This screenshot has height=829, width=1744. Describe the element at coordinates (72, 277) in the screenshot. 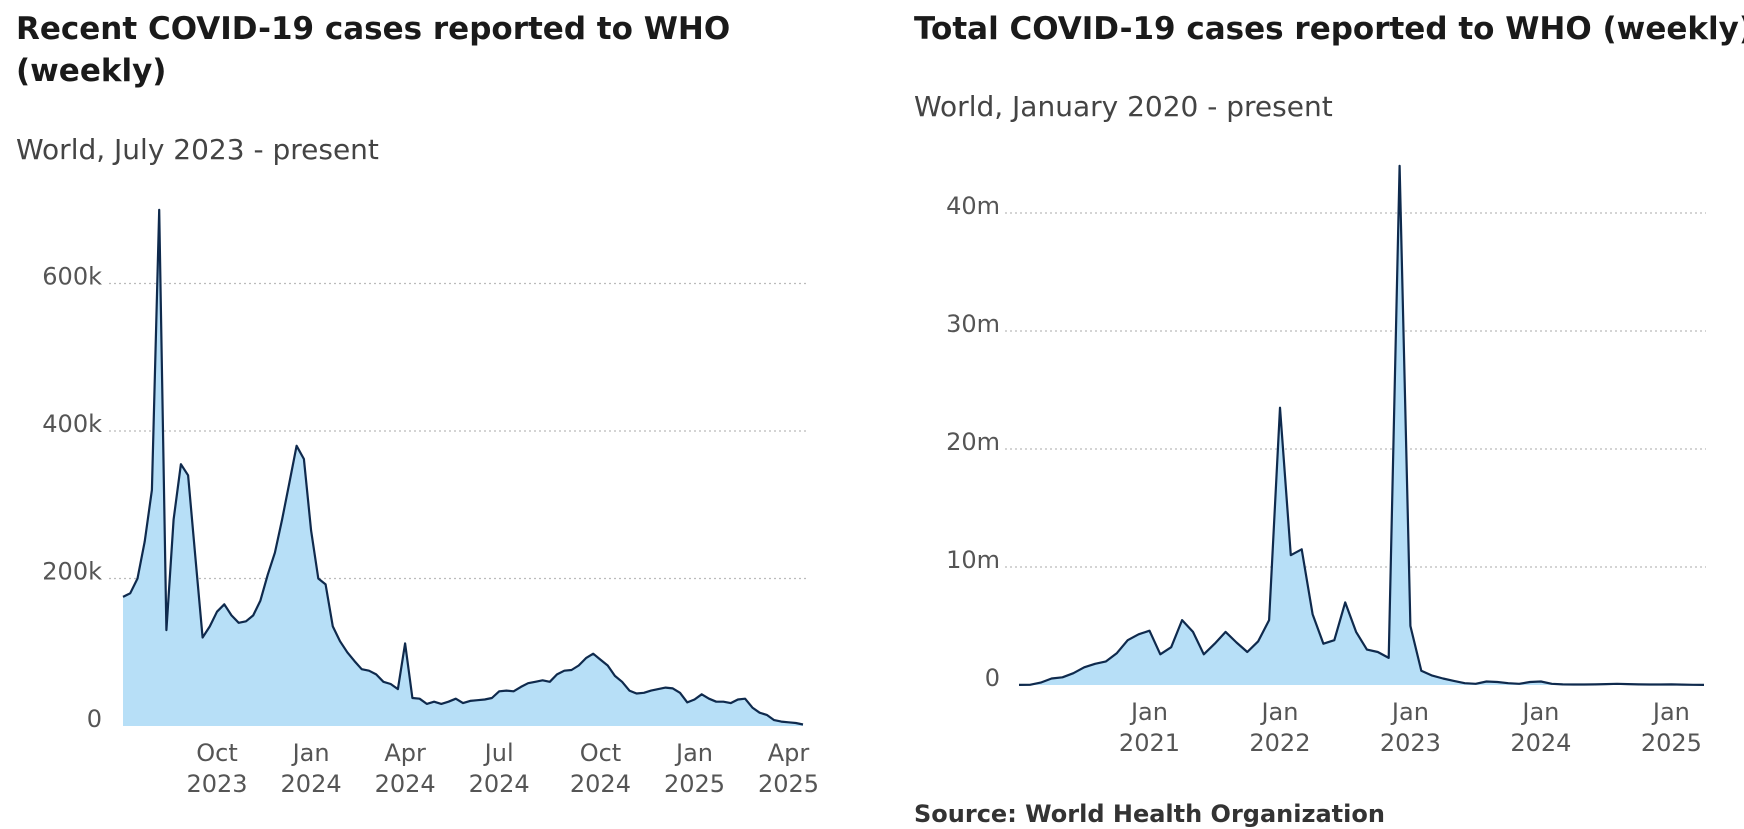

I see `y-tick-label: 600k` at that location.